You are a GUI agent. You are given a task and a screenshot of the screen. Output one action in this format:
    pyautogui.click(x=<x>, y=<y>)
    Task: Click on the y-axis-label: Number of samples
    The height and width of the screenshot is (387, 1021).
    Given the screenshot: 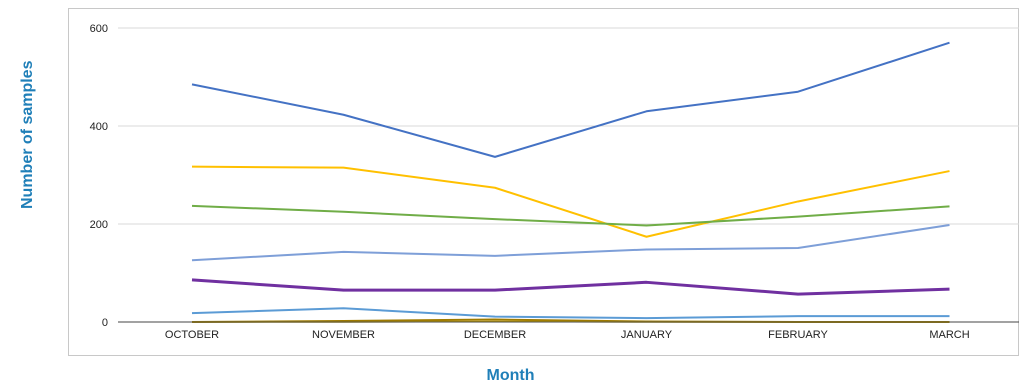 What is the action you would take?
    pyautogui.click(x=27, y=134)
    